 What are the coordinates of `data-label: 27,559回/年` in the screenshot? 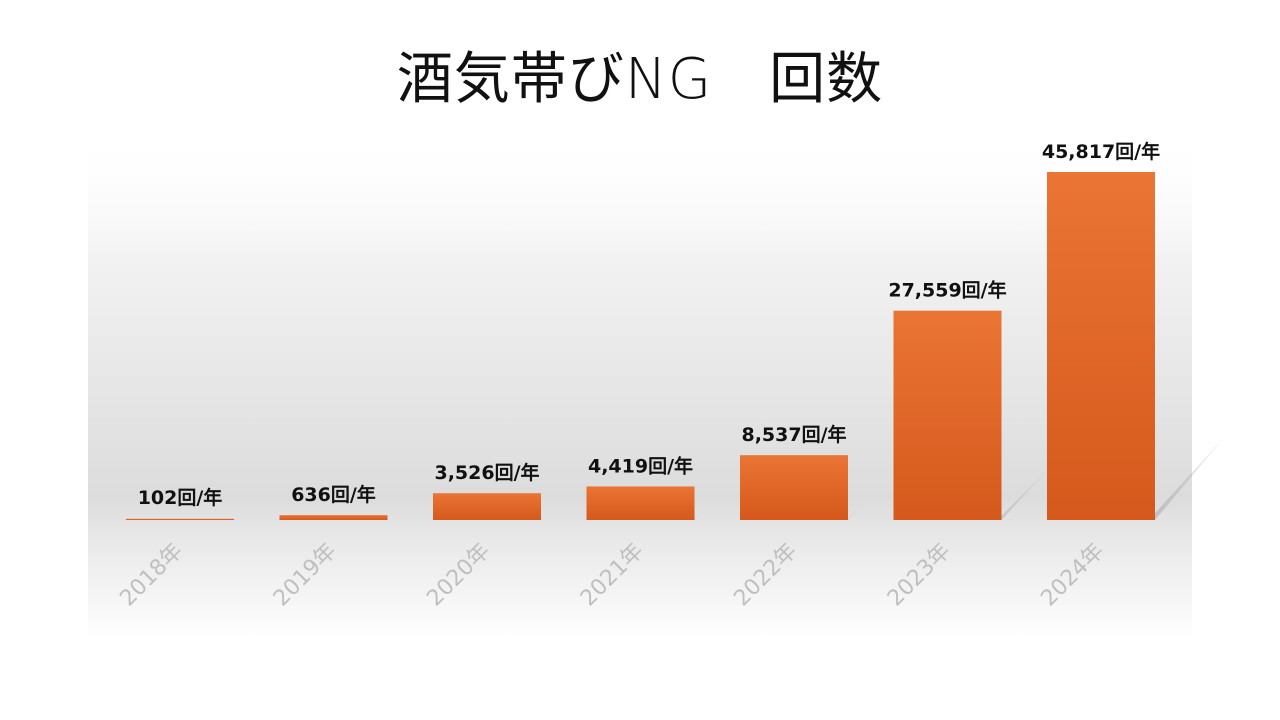 It's located at (947, 290).